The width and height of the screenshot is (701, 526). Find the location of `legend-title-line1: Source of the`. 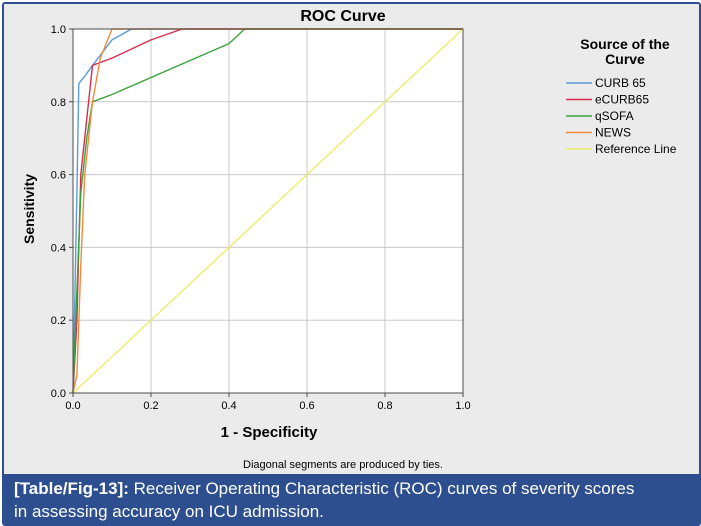

legend-title-line1: Source of the is located at coordinates (625, 44).